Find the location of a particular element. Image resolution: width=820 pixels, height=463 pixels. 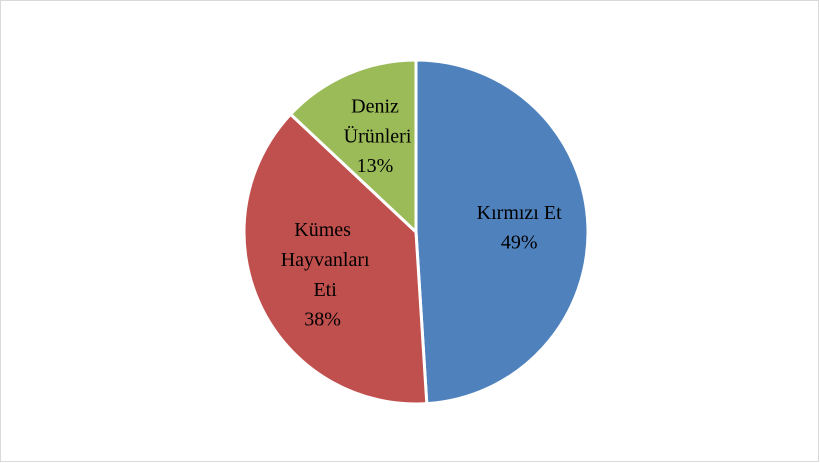

slice-label: Kümes Hayvanları Eti is located at coordinates (323, 260).